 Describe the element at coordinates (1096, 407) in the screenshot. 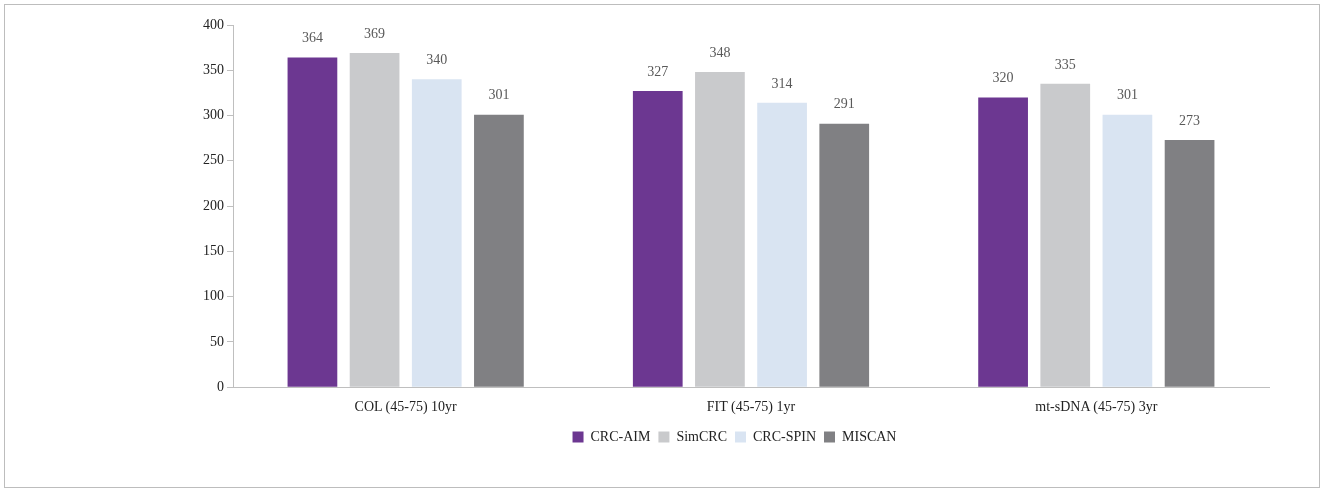

I see `x-tick-label: mt-sDNA (45-75) 3yr` at that location.